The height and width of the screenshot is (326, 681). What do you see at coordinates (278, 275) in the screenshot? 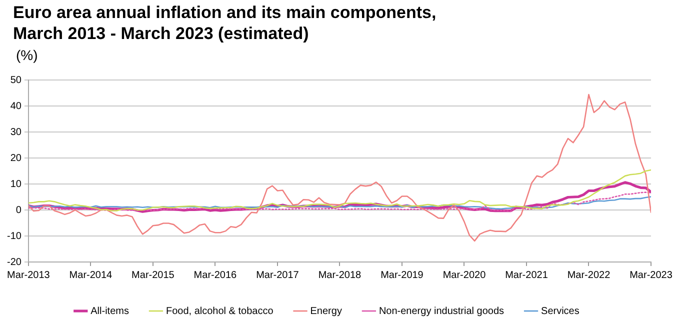
I see `x-tick-label: Mar-2017` at bounding box center [278, 275].